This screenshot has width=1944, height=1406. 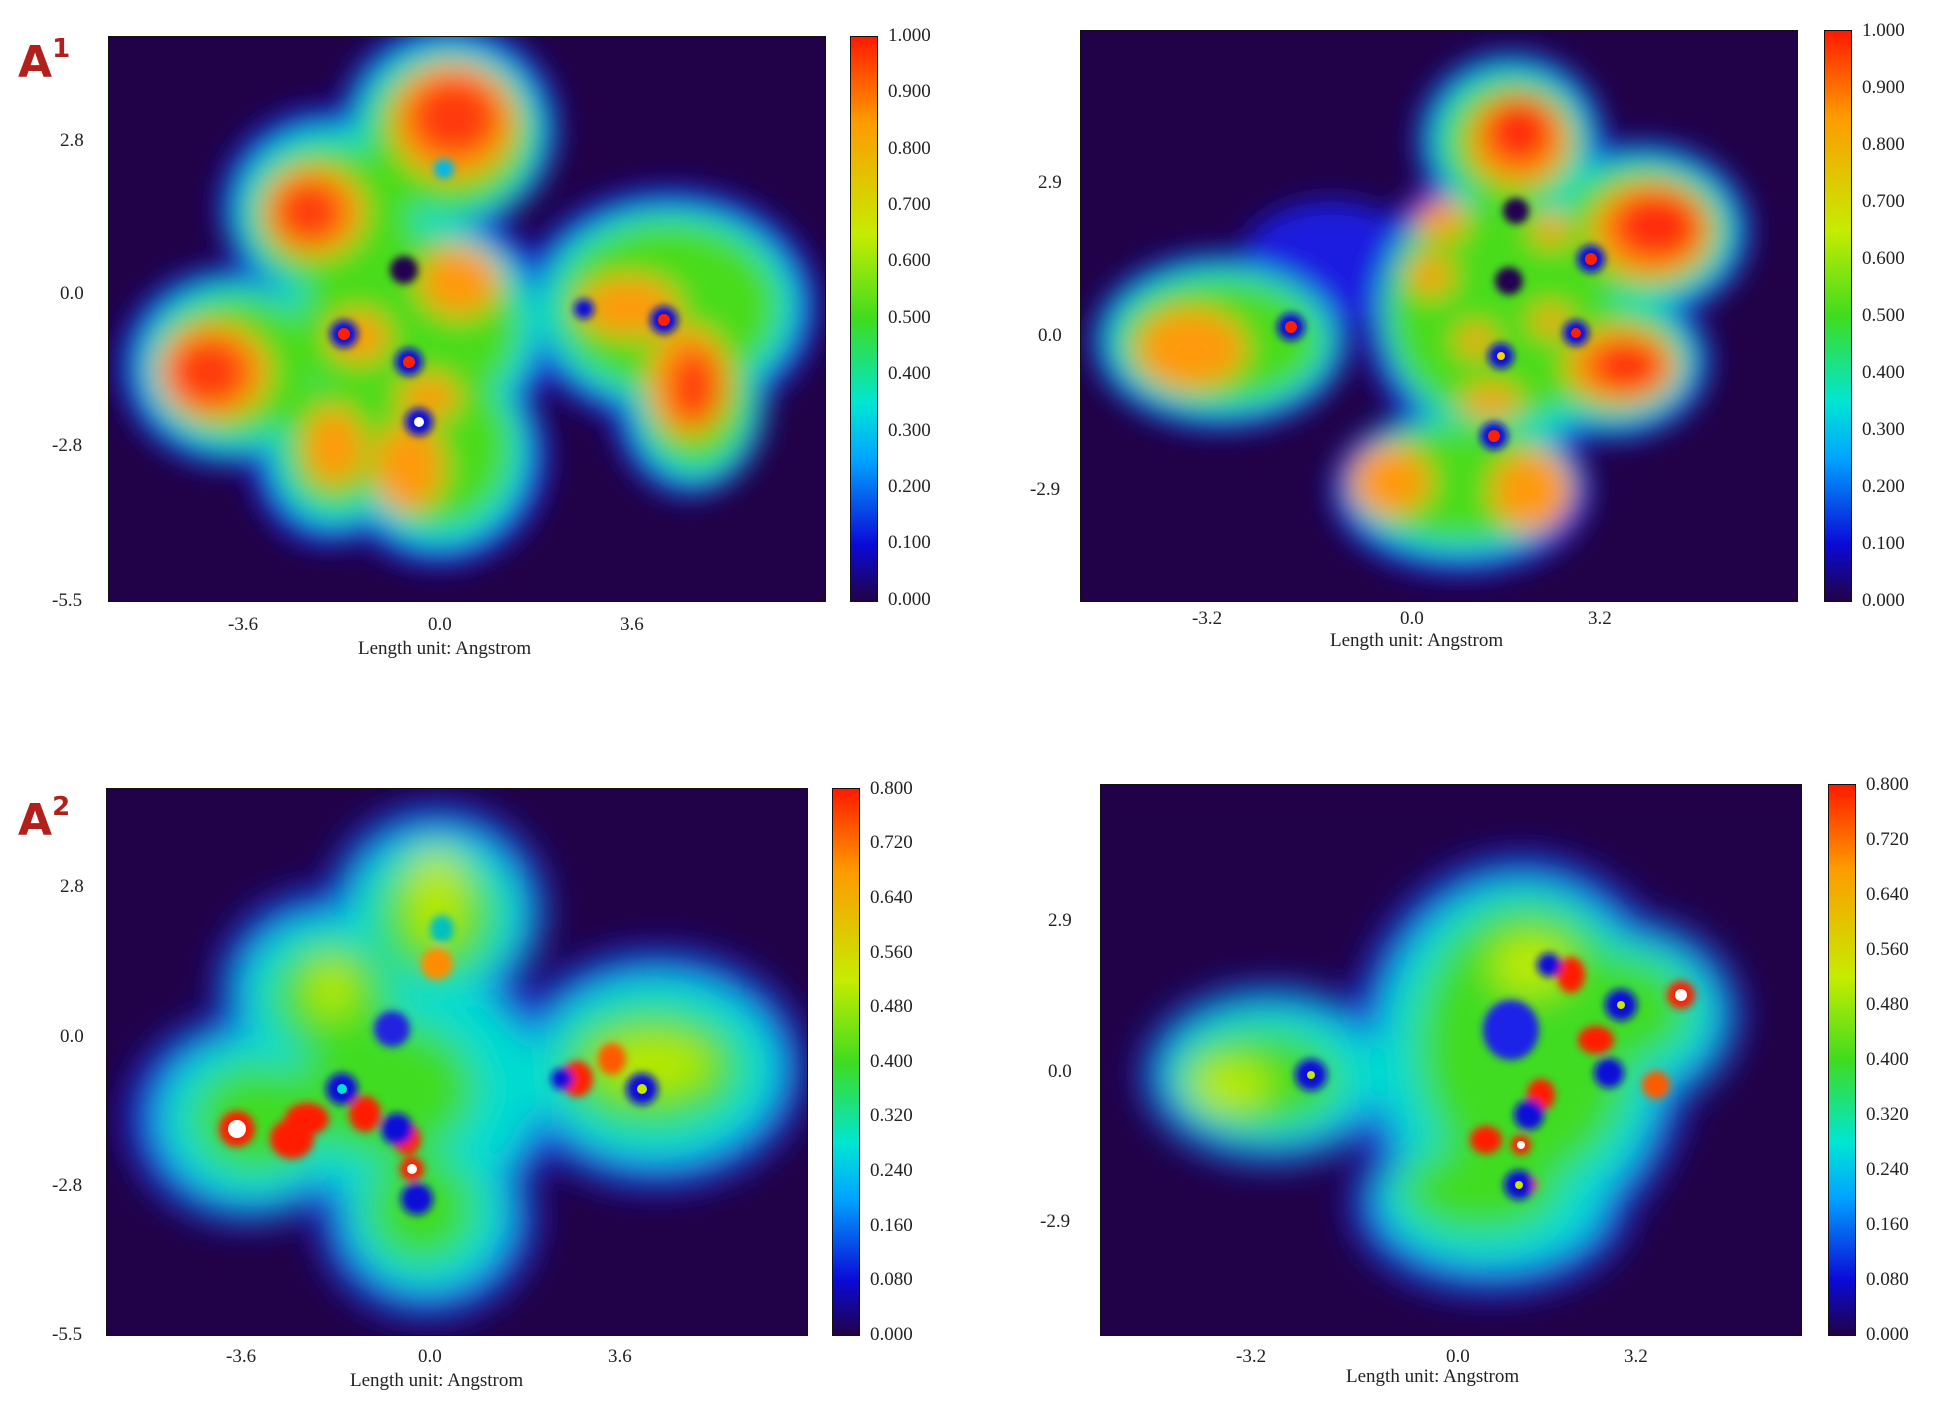 What do you see at coordinates (44, 819) in the screenshot?
I see `panel-label-a2: A2` at bounding box center [44, 819].